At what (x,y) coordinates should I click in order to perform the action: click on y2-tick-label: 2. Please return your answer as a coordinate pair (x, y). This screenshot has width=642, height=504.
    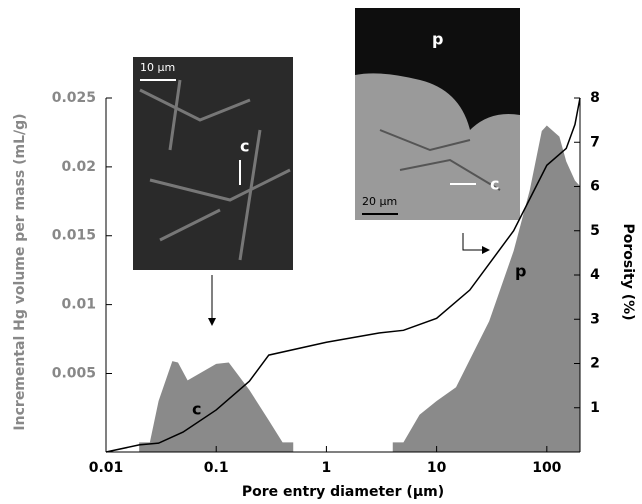
    Looking at the image, I should click on (595, 364).